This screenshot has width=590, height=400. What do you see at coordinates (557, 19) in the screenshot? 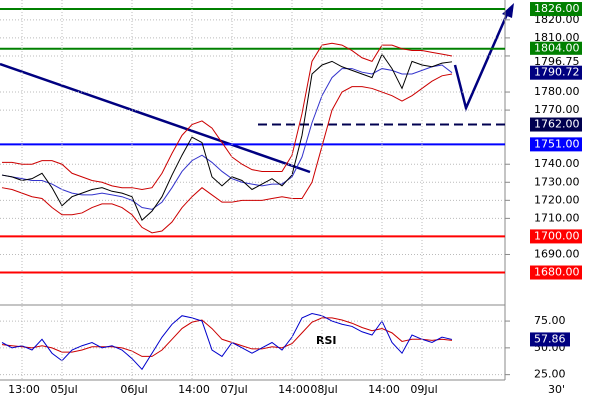
I see `y-tick-label: 1820.00` at bounding box center [557, 19].